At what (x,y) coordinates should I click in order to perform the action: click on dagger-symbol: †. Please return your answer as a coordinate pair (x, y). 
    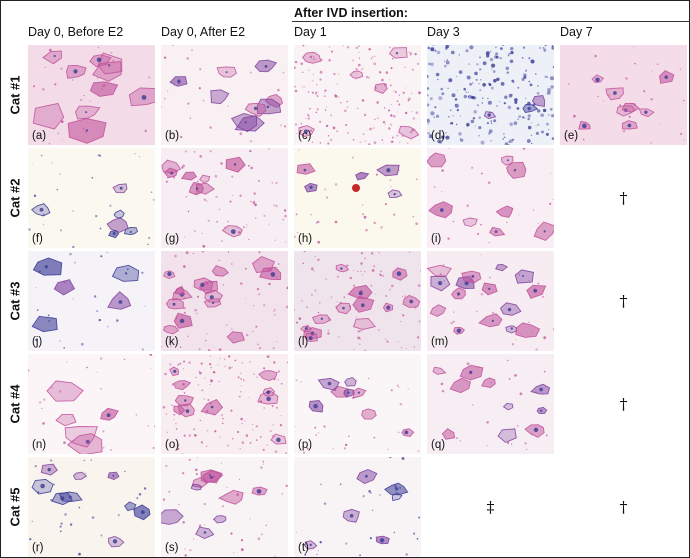
    Looking at the image, I should click on (623, 507).